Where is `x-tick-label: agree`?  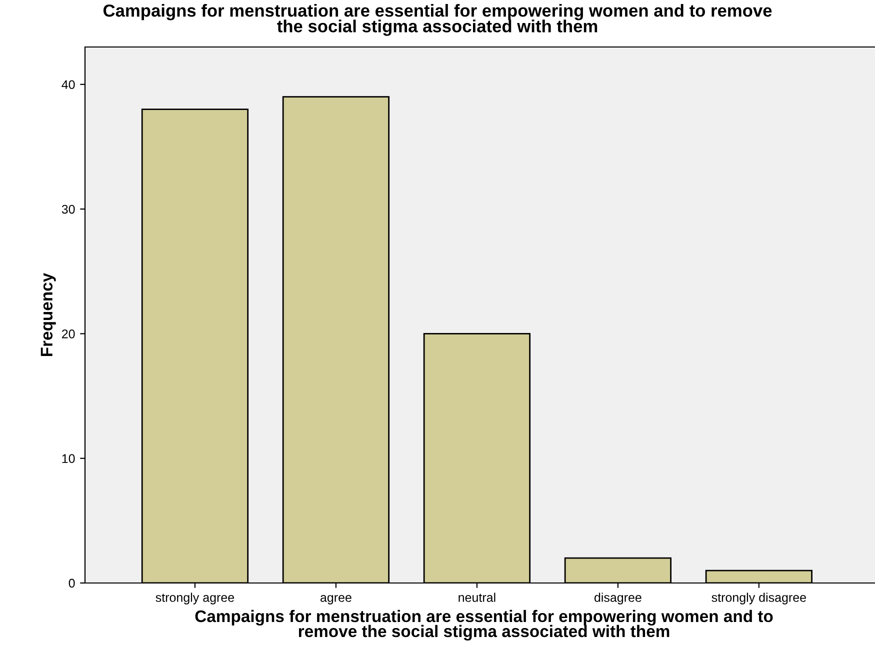
x-tick-label: agree is located at coordinates (336, 599).